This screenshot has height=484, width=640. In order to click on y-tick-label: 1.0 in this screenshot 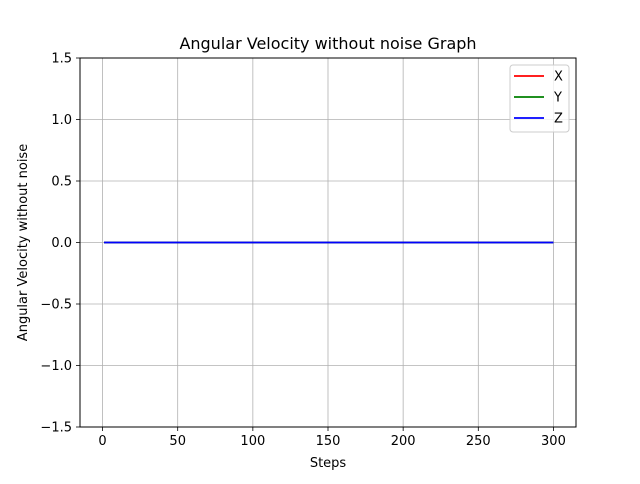, I will do `click(61, 120)`.